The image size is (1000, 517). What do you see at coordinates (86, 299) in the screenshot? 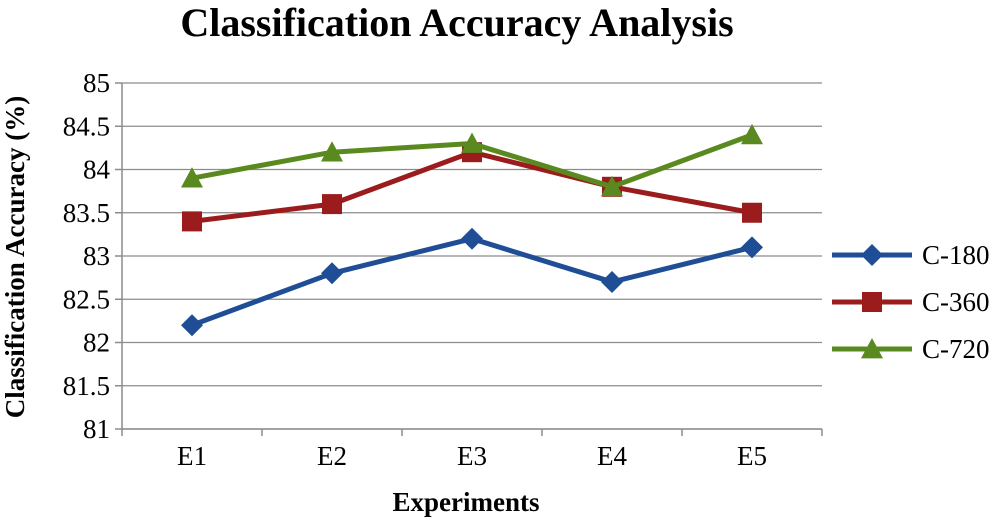
I see `y-tick-label: 82.5` at bounding box center [86, 299].